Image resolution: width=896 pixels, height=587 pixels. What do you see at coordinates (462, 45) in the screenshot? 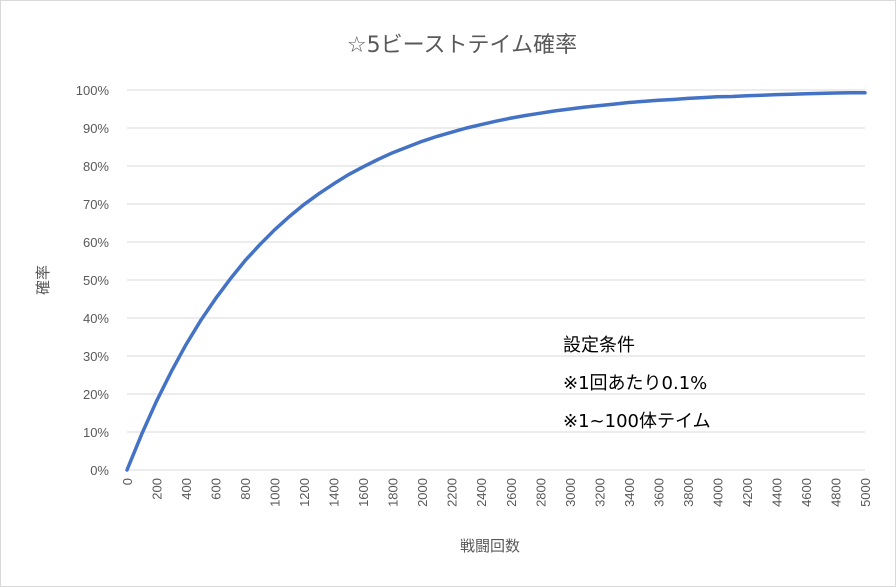
I see `chart-title: ☆5ビーストテイム確率` at bounding box center [462, 45].